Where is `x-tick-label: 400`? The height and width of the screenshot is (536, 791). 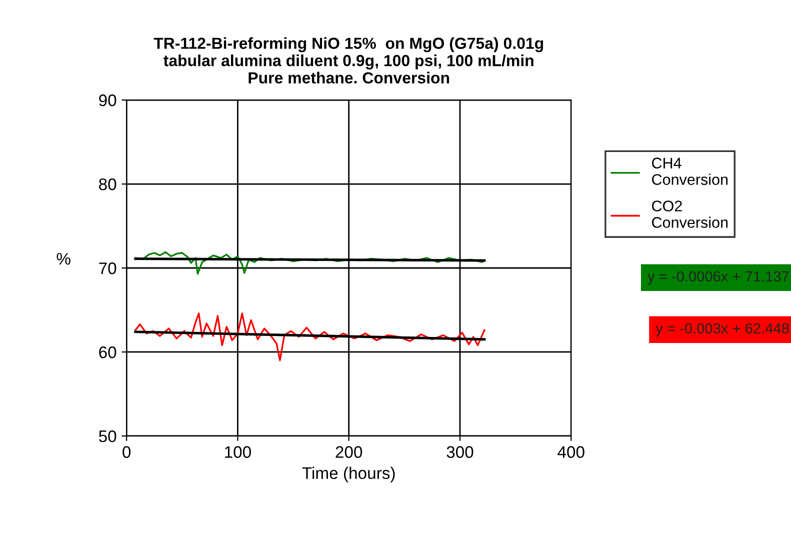
x-tick-label: 400 is located at coordinates (571, 452).